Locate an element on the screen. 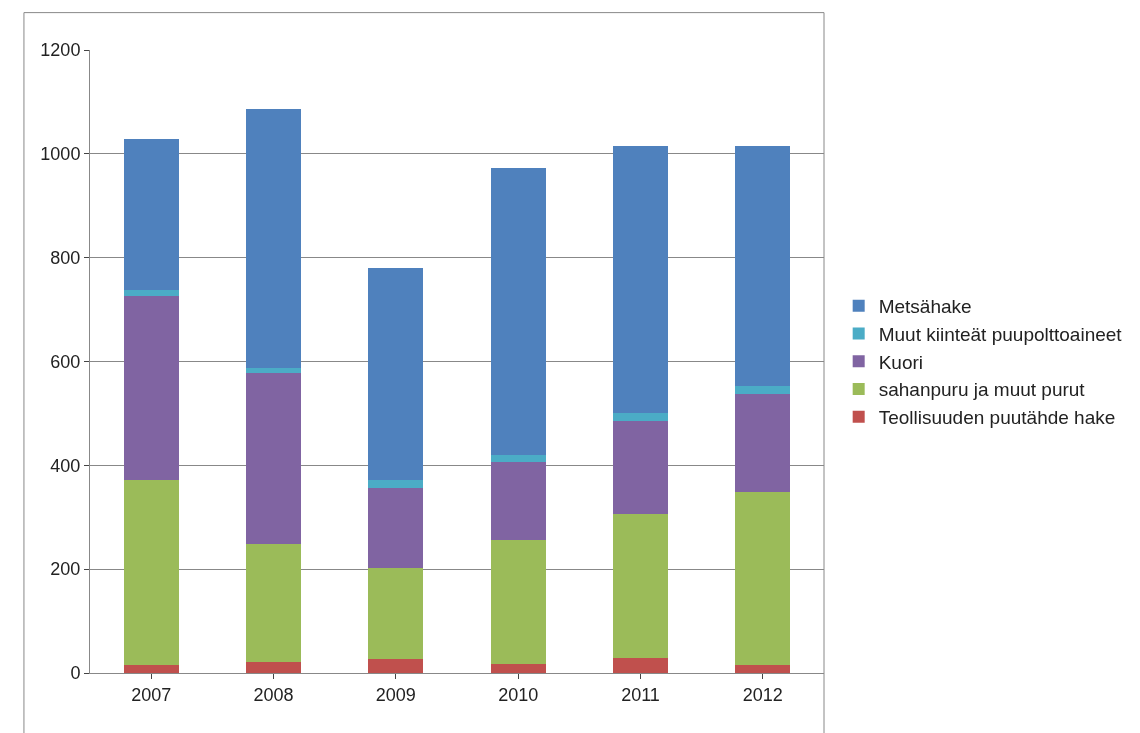 This screenshot has height=733, width=1140. legend-label: sahanpuru ja muut purut is located at coordinates (982, 390).